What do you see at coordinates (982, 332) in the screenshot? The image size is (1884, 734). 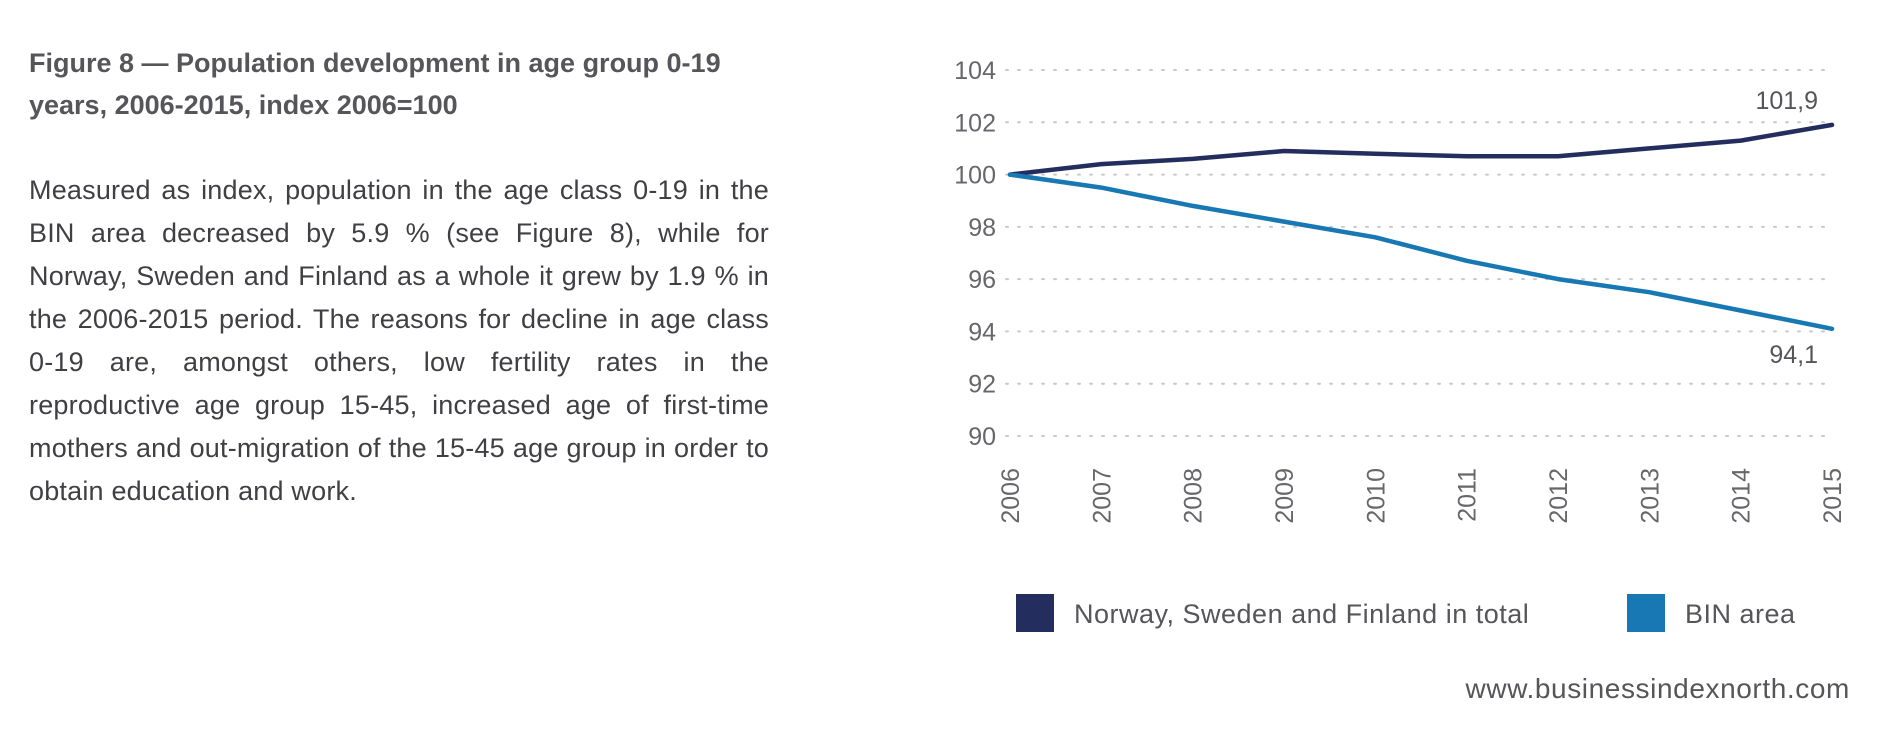 I see `y-tick-label-94: 94` at bounding box center [982, 332].